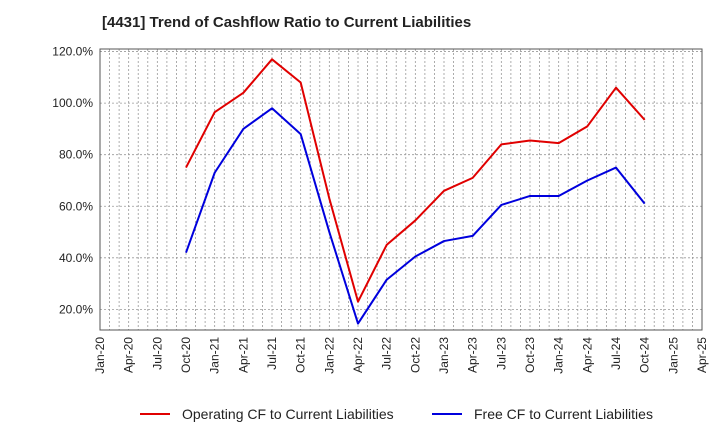 The width and height of the screenshot is (720, 440). I want to click on x-tick-label: Jan-22, so click(329, 355).